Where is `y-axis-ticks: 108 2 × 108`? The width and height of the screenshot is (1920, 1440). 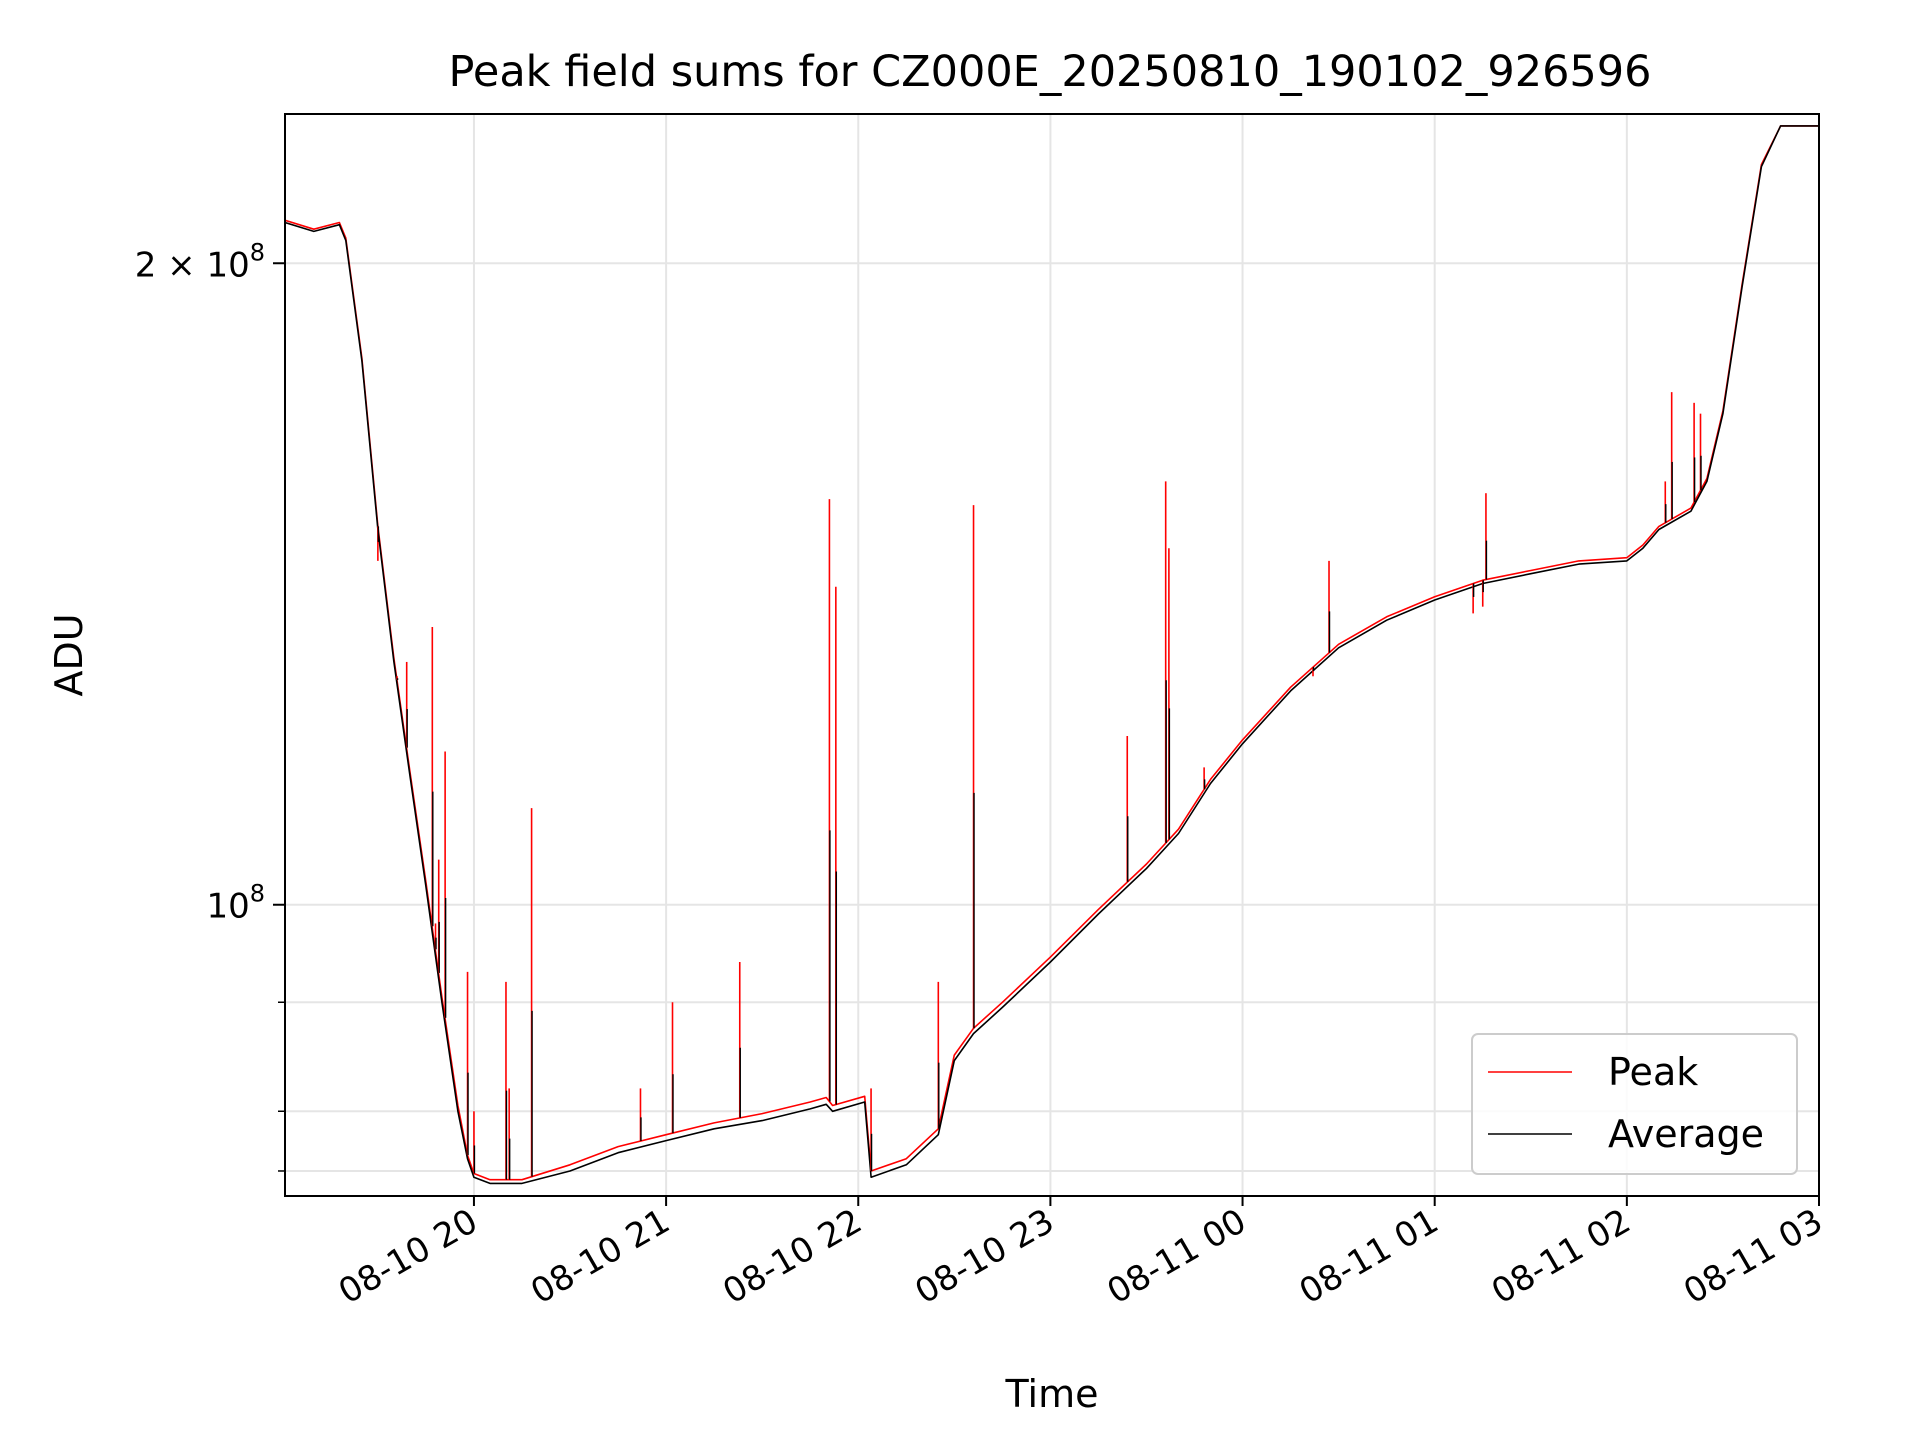
y-axis-ticks: 108 2 × 108 is located at coordinates (210, 705).